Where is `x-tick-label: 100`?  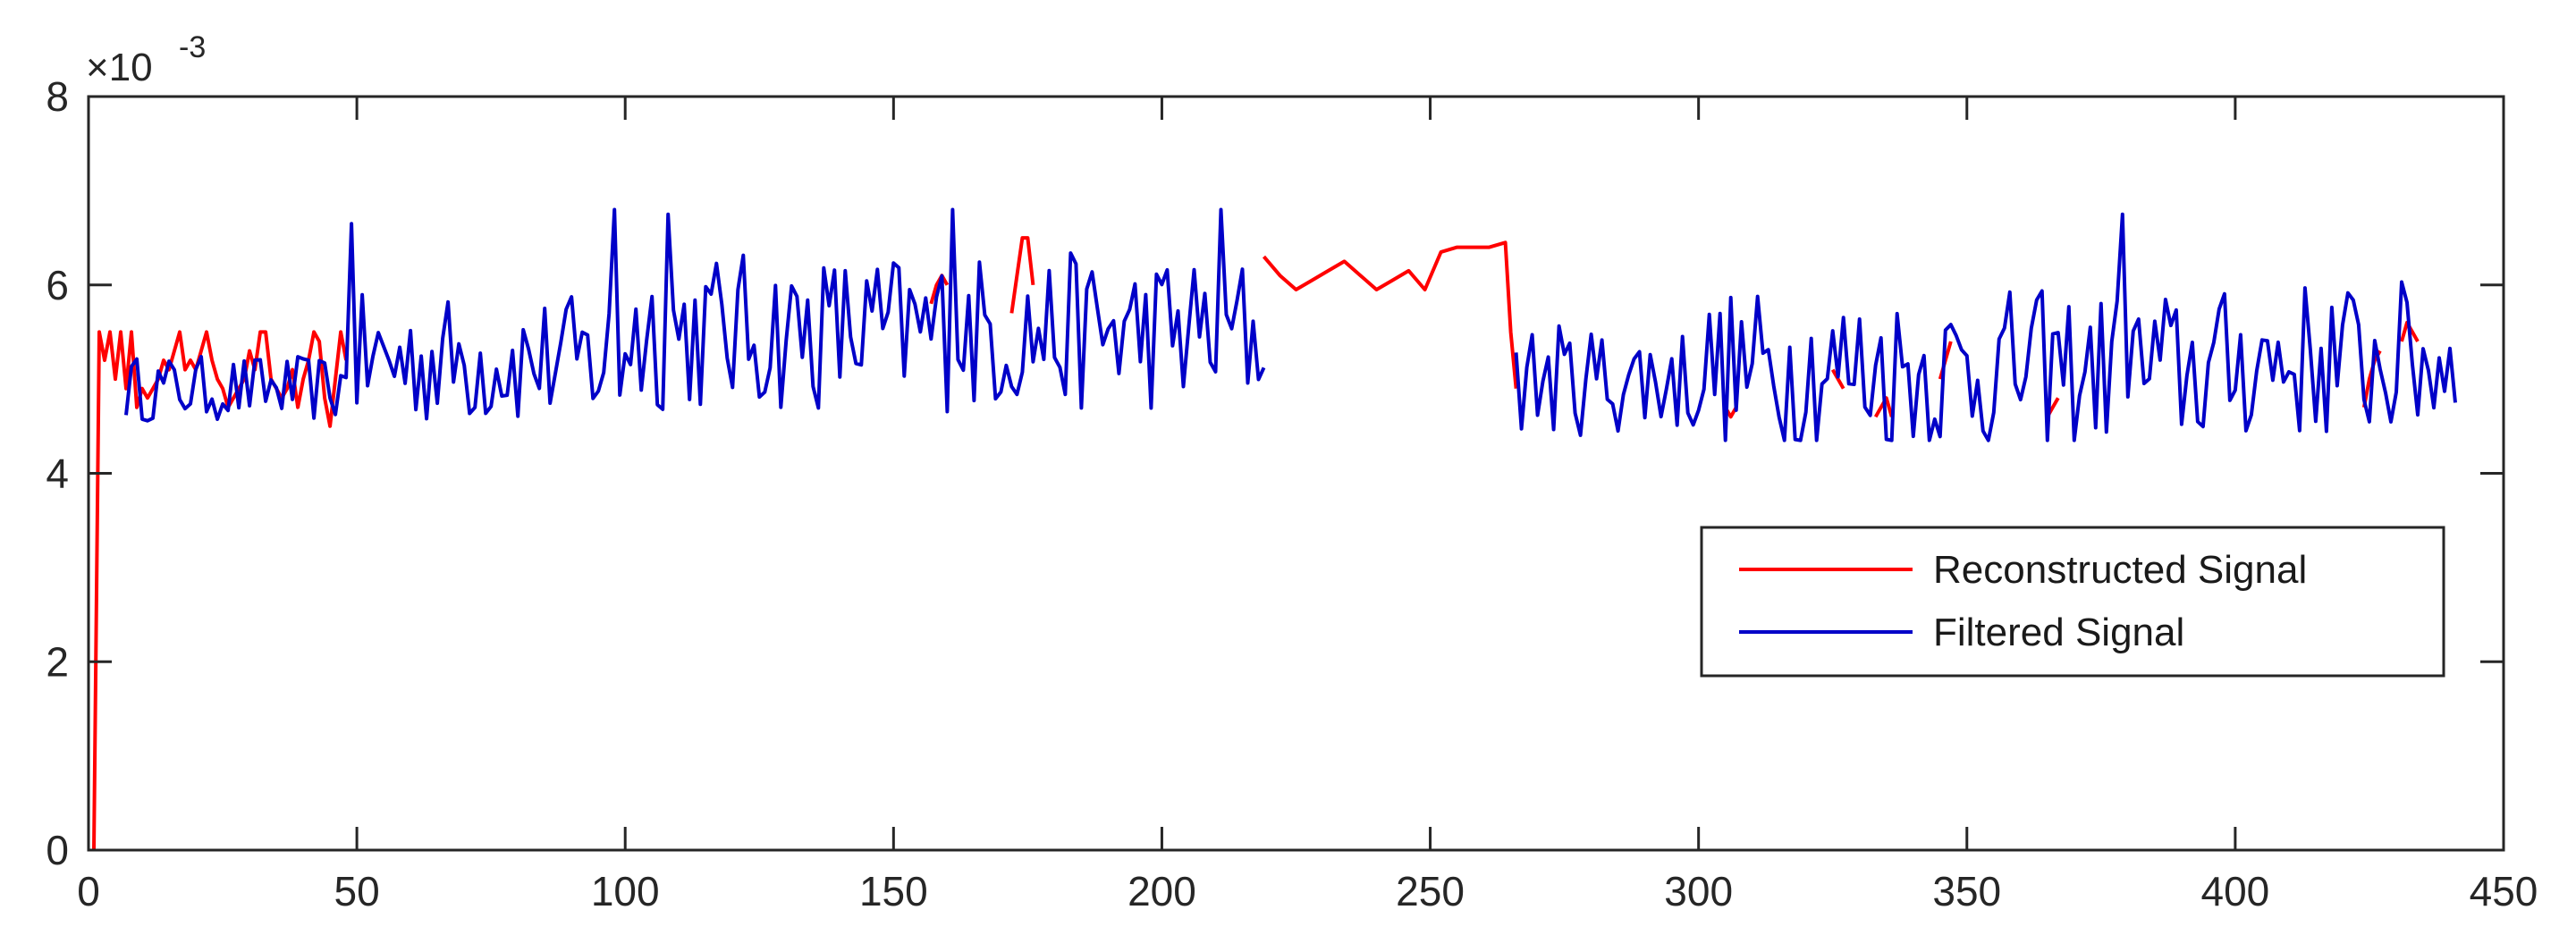
x-tick-label: 100 is located at coordinates (625, 891).